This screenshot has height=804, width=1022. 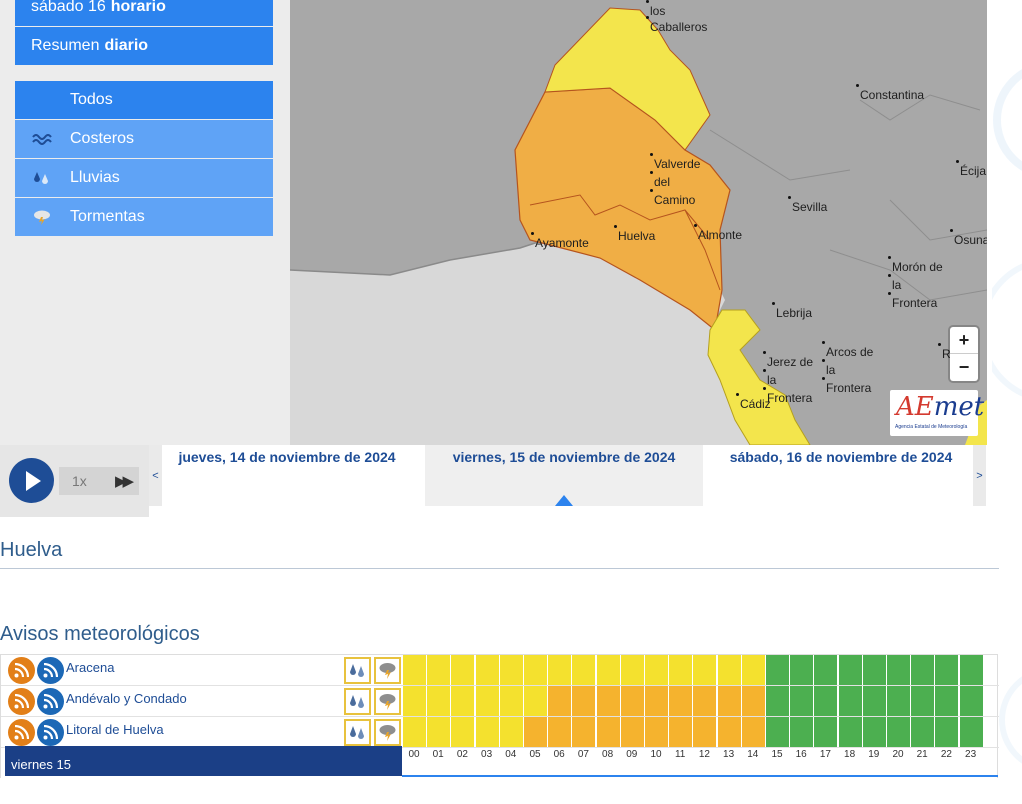 I want to click on hour-label: 08, so click(x=608, y=754).